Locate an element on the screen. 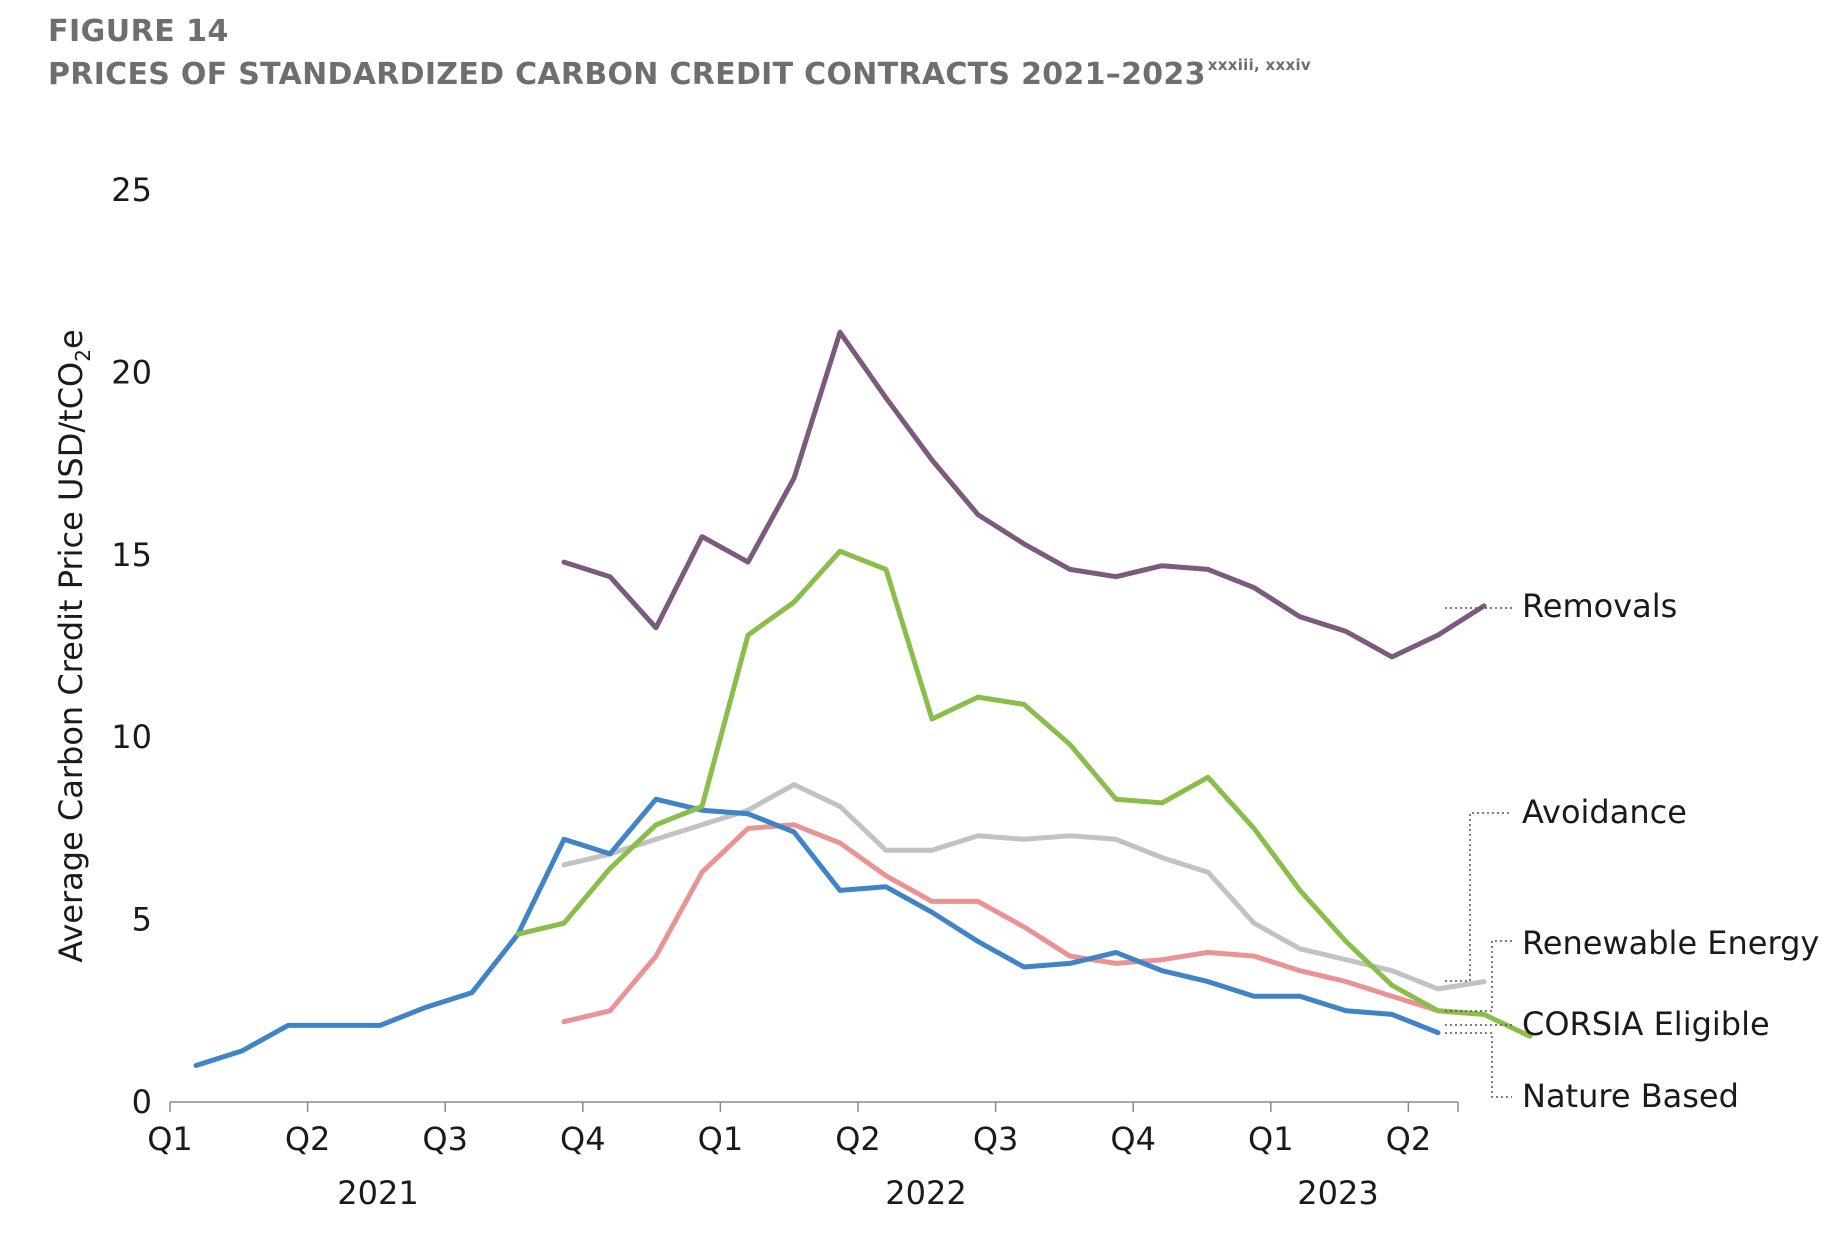  x-tick-label-year: 2023 is located at coordinates (1337, 1193).